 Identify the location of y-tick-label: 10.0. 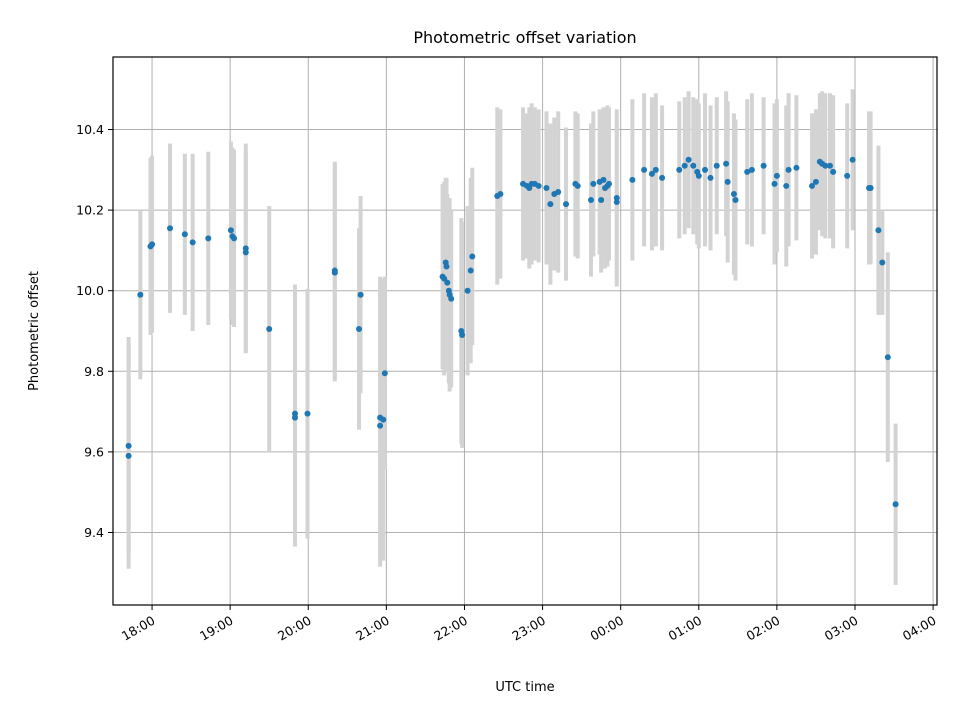
(90, 290).